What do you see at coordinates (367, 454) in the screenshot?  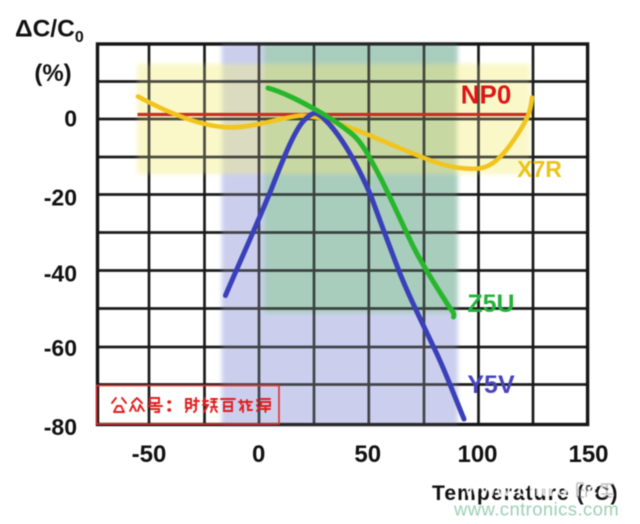 I see `svg-text: 50` at bounding box center [367, 454].